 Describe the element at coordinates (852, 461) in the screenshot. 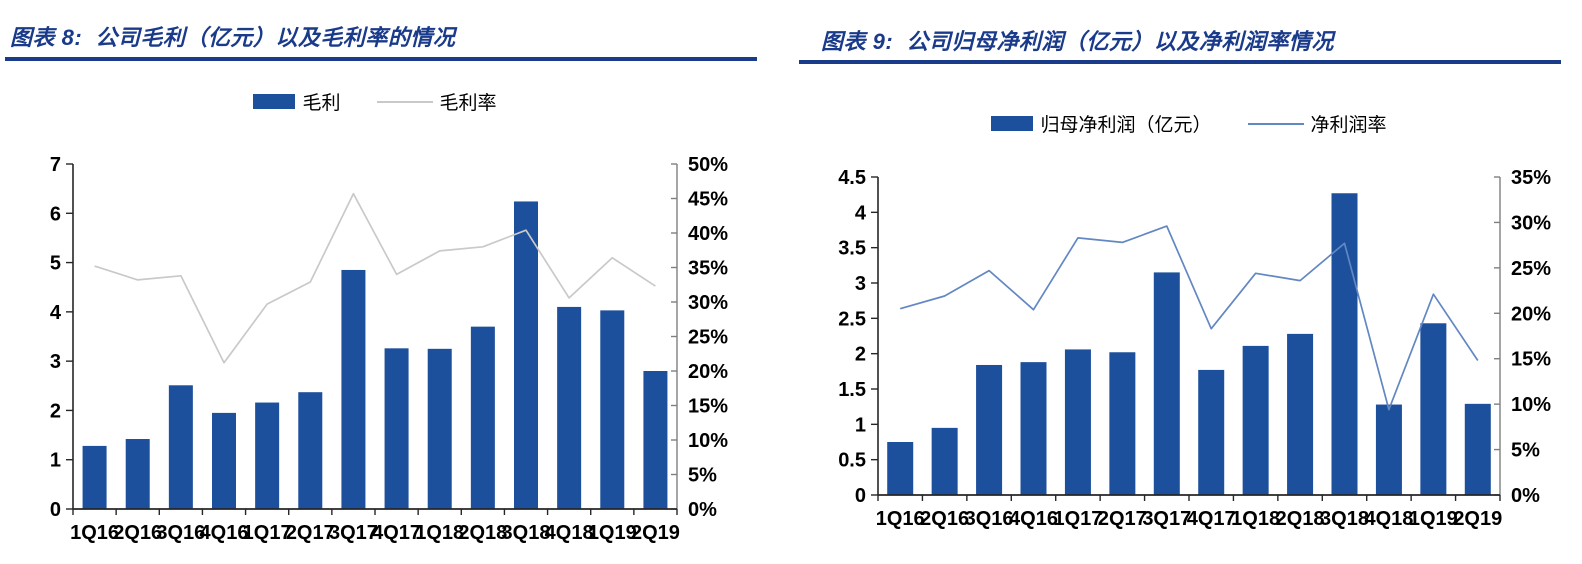

I see `y-axis-left-label: 0.5` at that location.